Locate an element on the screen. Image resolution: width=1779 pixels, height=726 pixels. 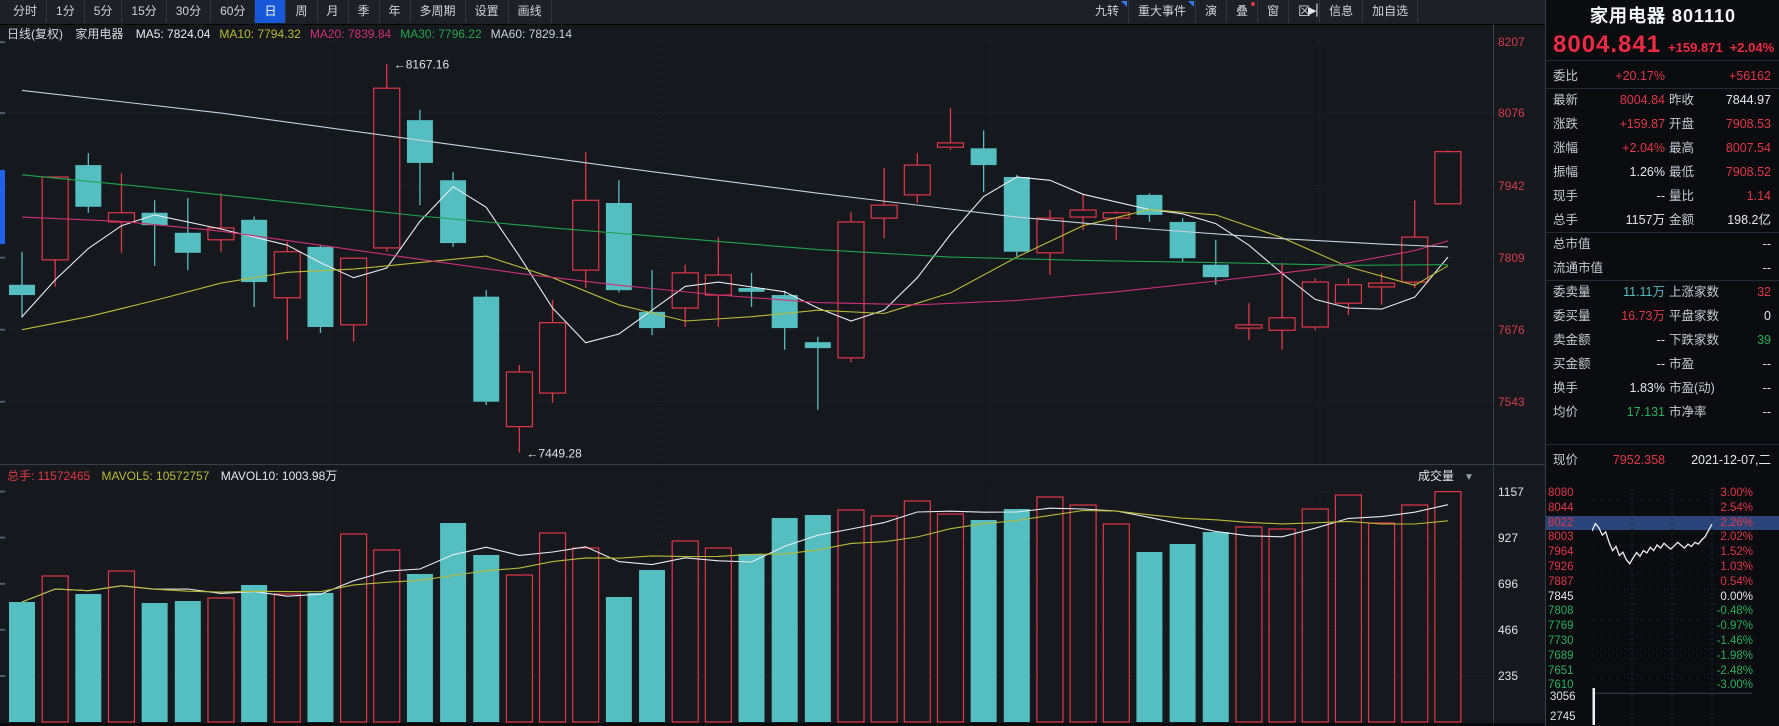
quote-row: 涨跌 +159.87 开盘 7908.53 is located at coordinates (1662, 124).